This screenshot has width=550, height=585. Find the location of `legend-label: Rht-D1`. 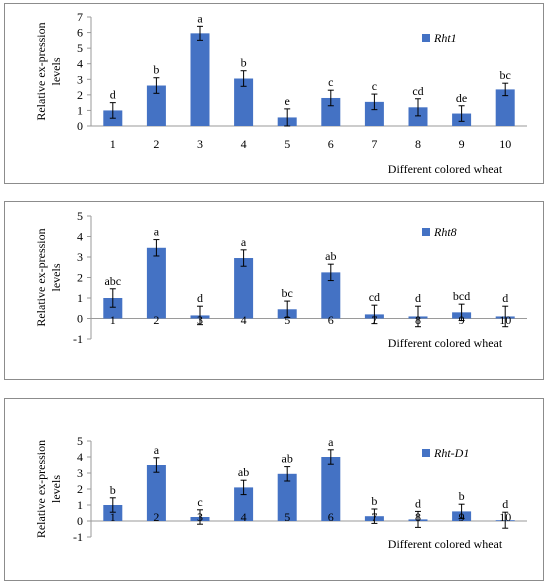

legend-label: Rht-D1 is located at coordinates (451, 453).